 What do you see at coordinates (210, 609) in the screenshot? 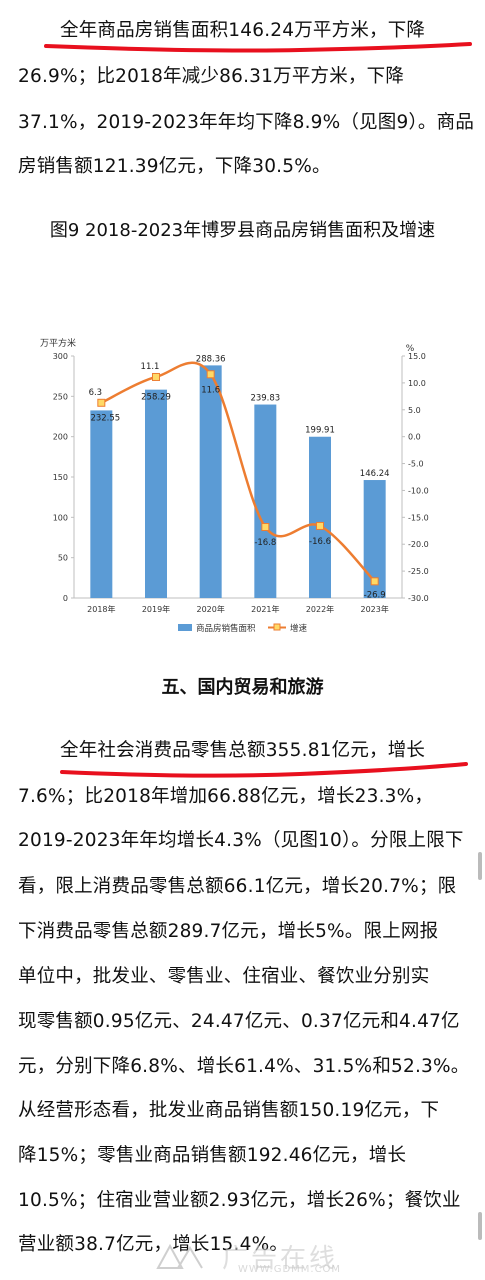
I see `x-axis-tick-label: 2020年` at bounding box center [210, 609].